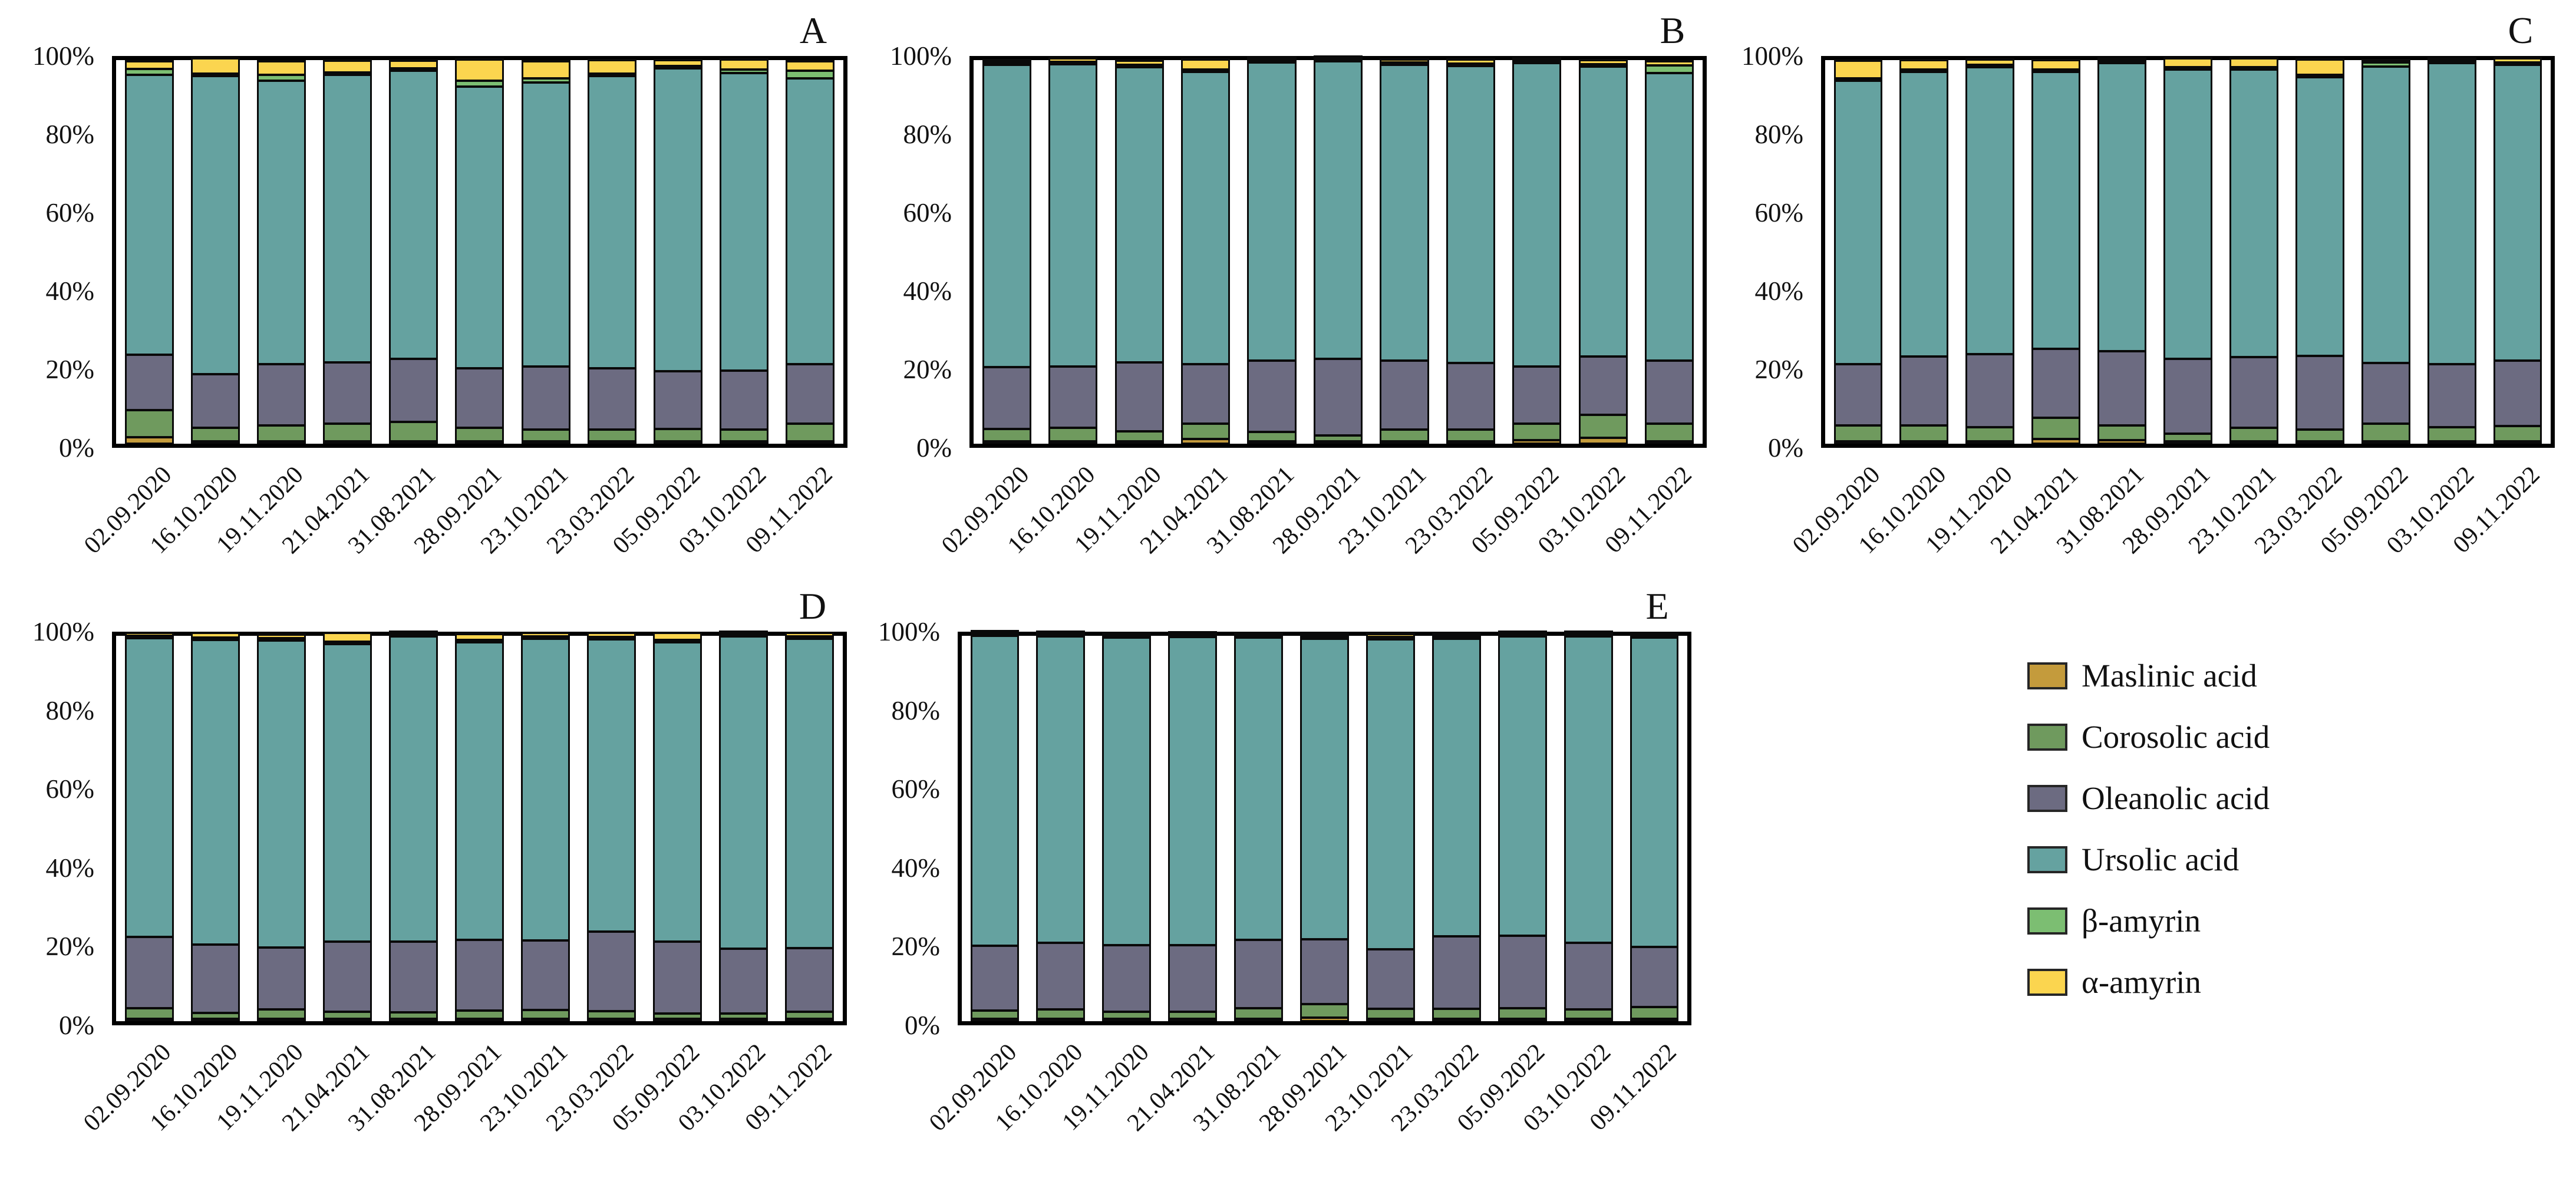  What do you see at coordinates (1903, 510) in the screenshot?
I see `x-axis-date-label: 16.10.2020` at bounding box center [1903, 510].